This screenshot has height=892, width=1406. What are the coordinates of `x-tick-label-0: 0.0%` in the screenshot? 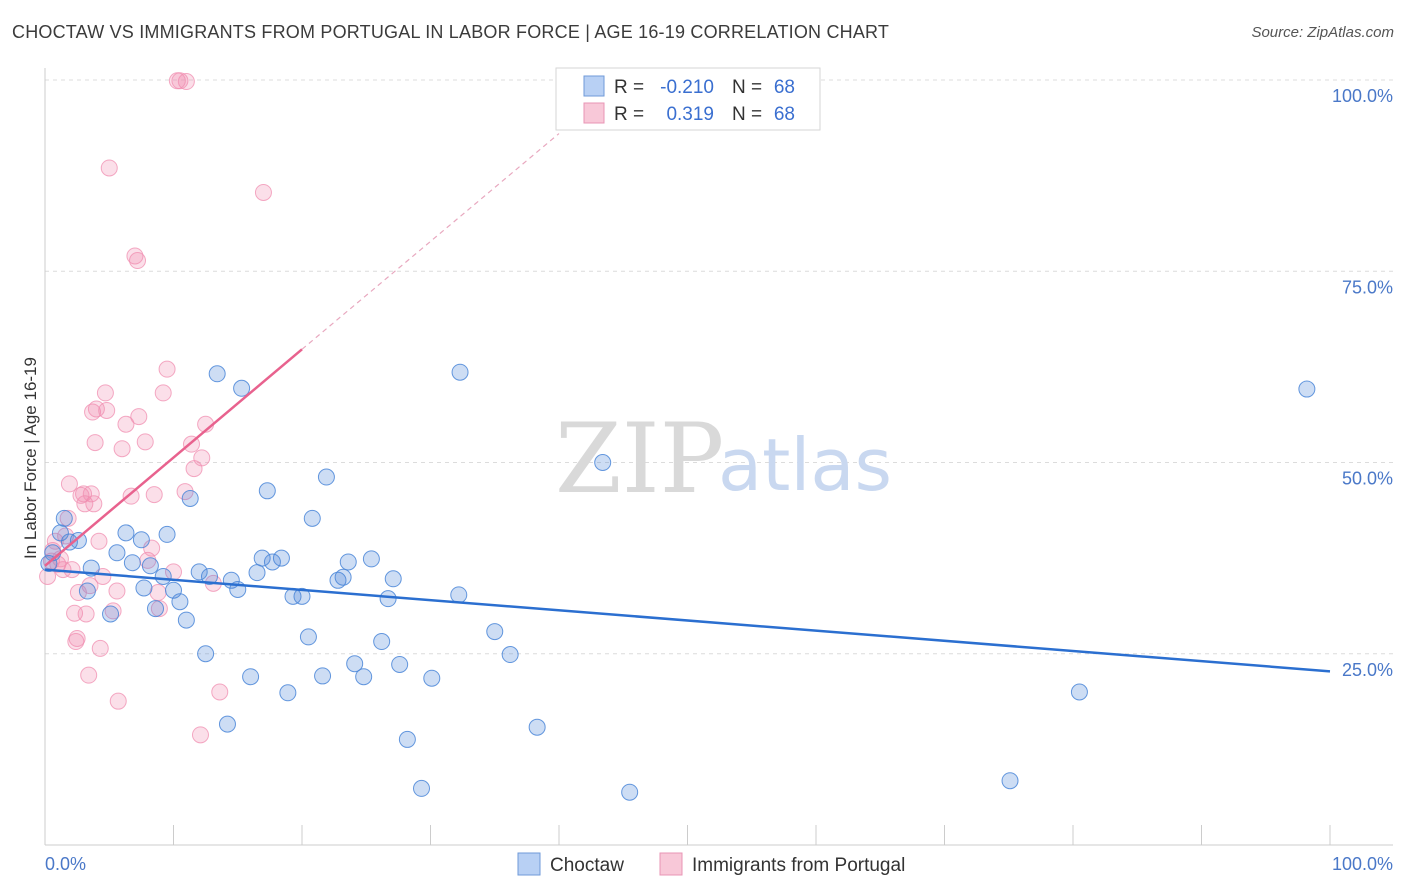 It's located at (65, 864).